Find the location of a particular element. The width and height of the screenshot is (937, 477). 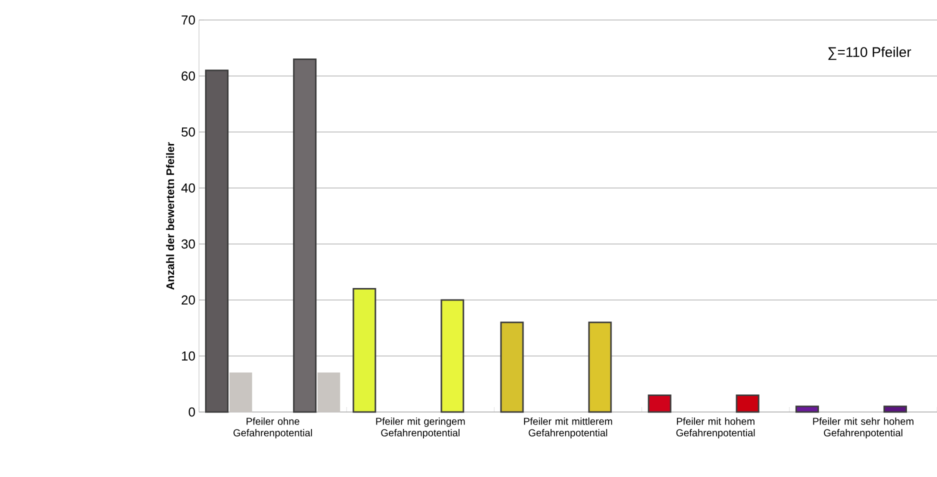

y-tick-label: 50 is located at coordinates (188, 132).